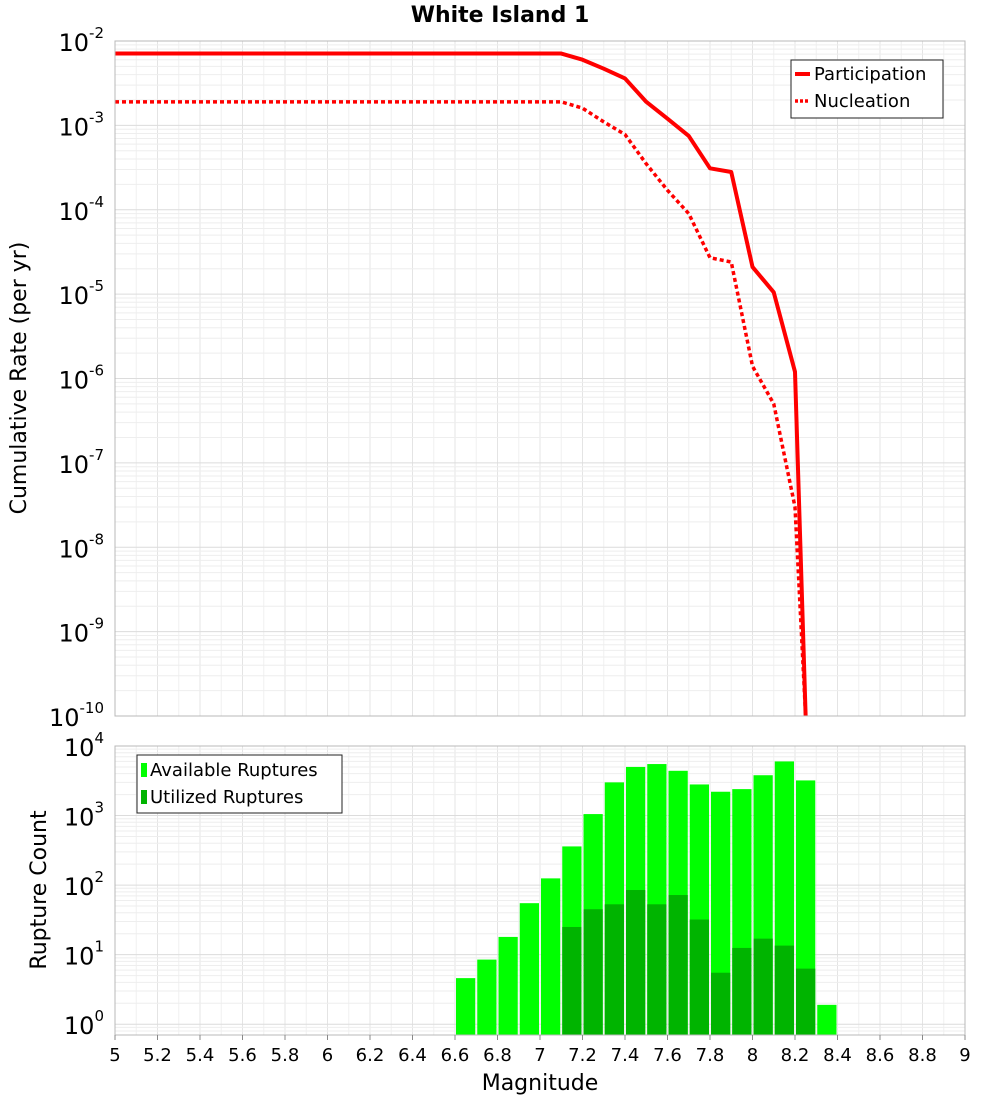 The image size is (1000, 1100). I want to click on bottom-y-tick-label: 10⁰, so click(84, 1023).